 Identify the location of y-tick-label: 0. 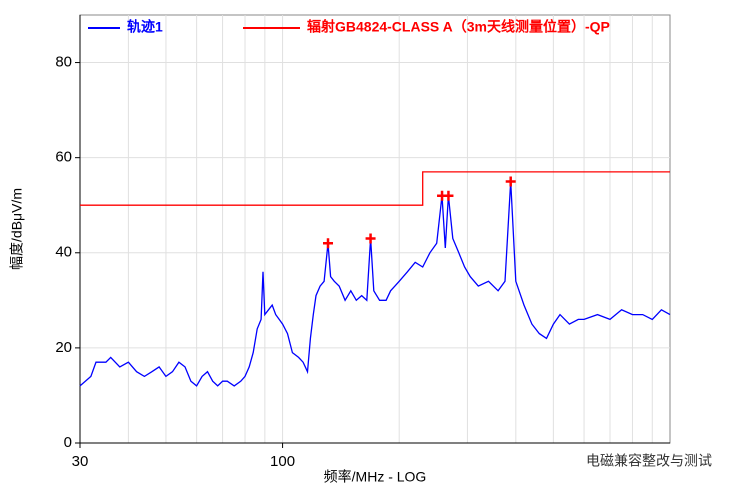
(68, 442).